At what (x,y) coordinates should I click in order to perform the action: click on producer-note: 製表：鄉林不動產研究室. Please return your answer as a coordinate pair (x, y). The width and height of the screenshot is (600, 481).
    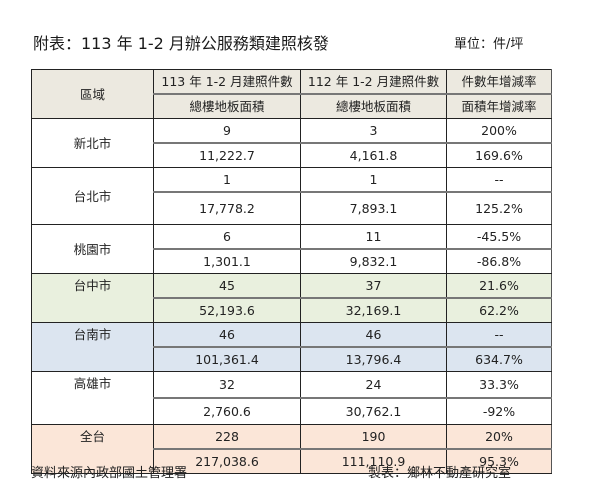
    Looking at the image, I should click on (440, 473).